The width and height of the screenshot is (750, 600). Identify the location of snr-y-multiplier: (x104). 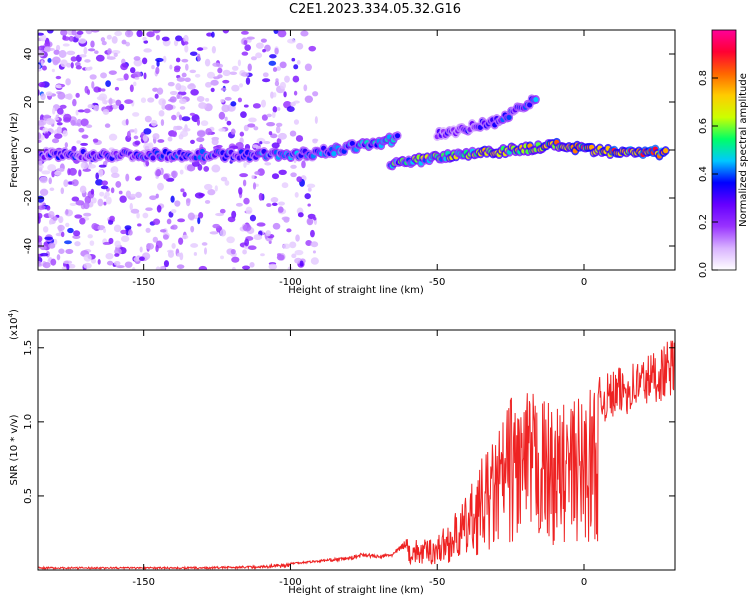
(13, 324).